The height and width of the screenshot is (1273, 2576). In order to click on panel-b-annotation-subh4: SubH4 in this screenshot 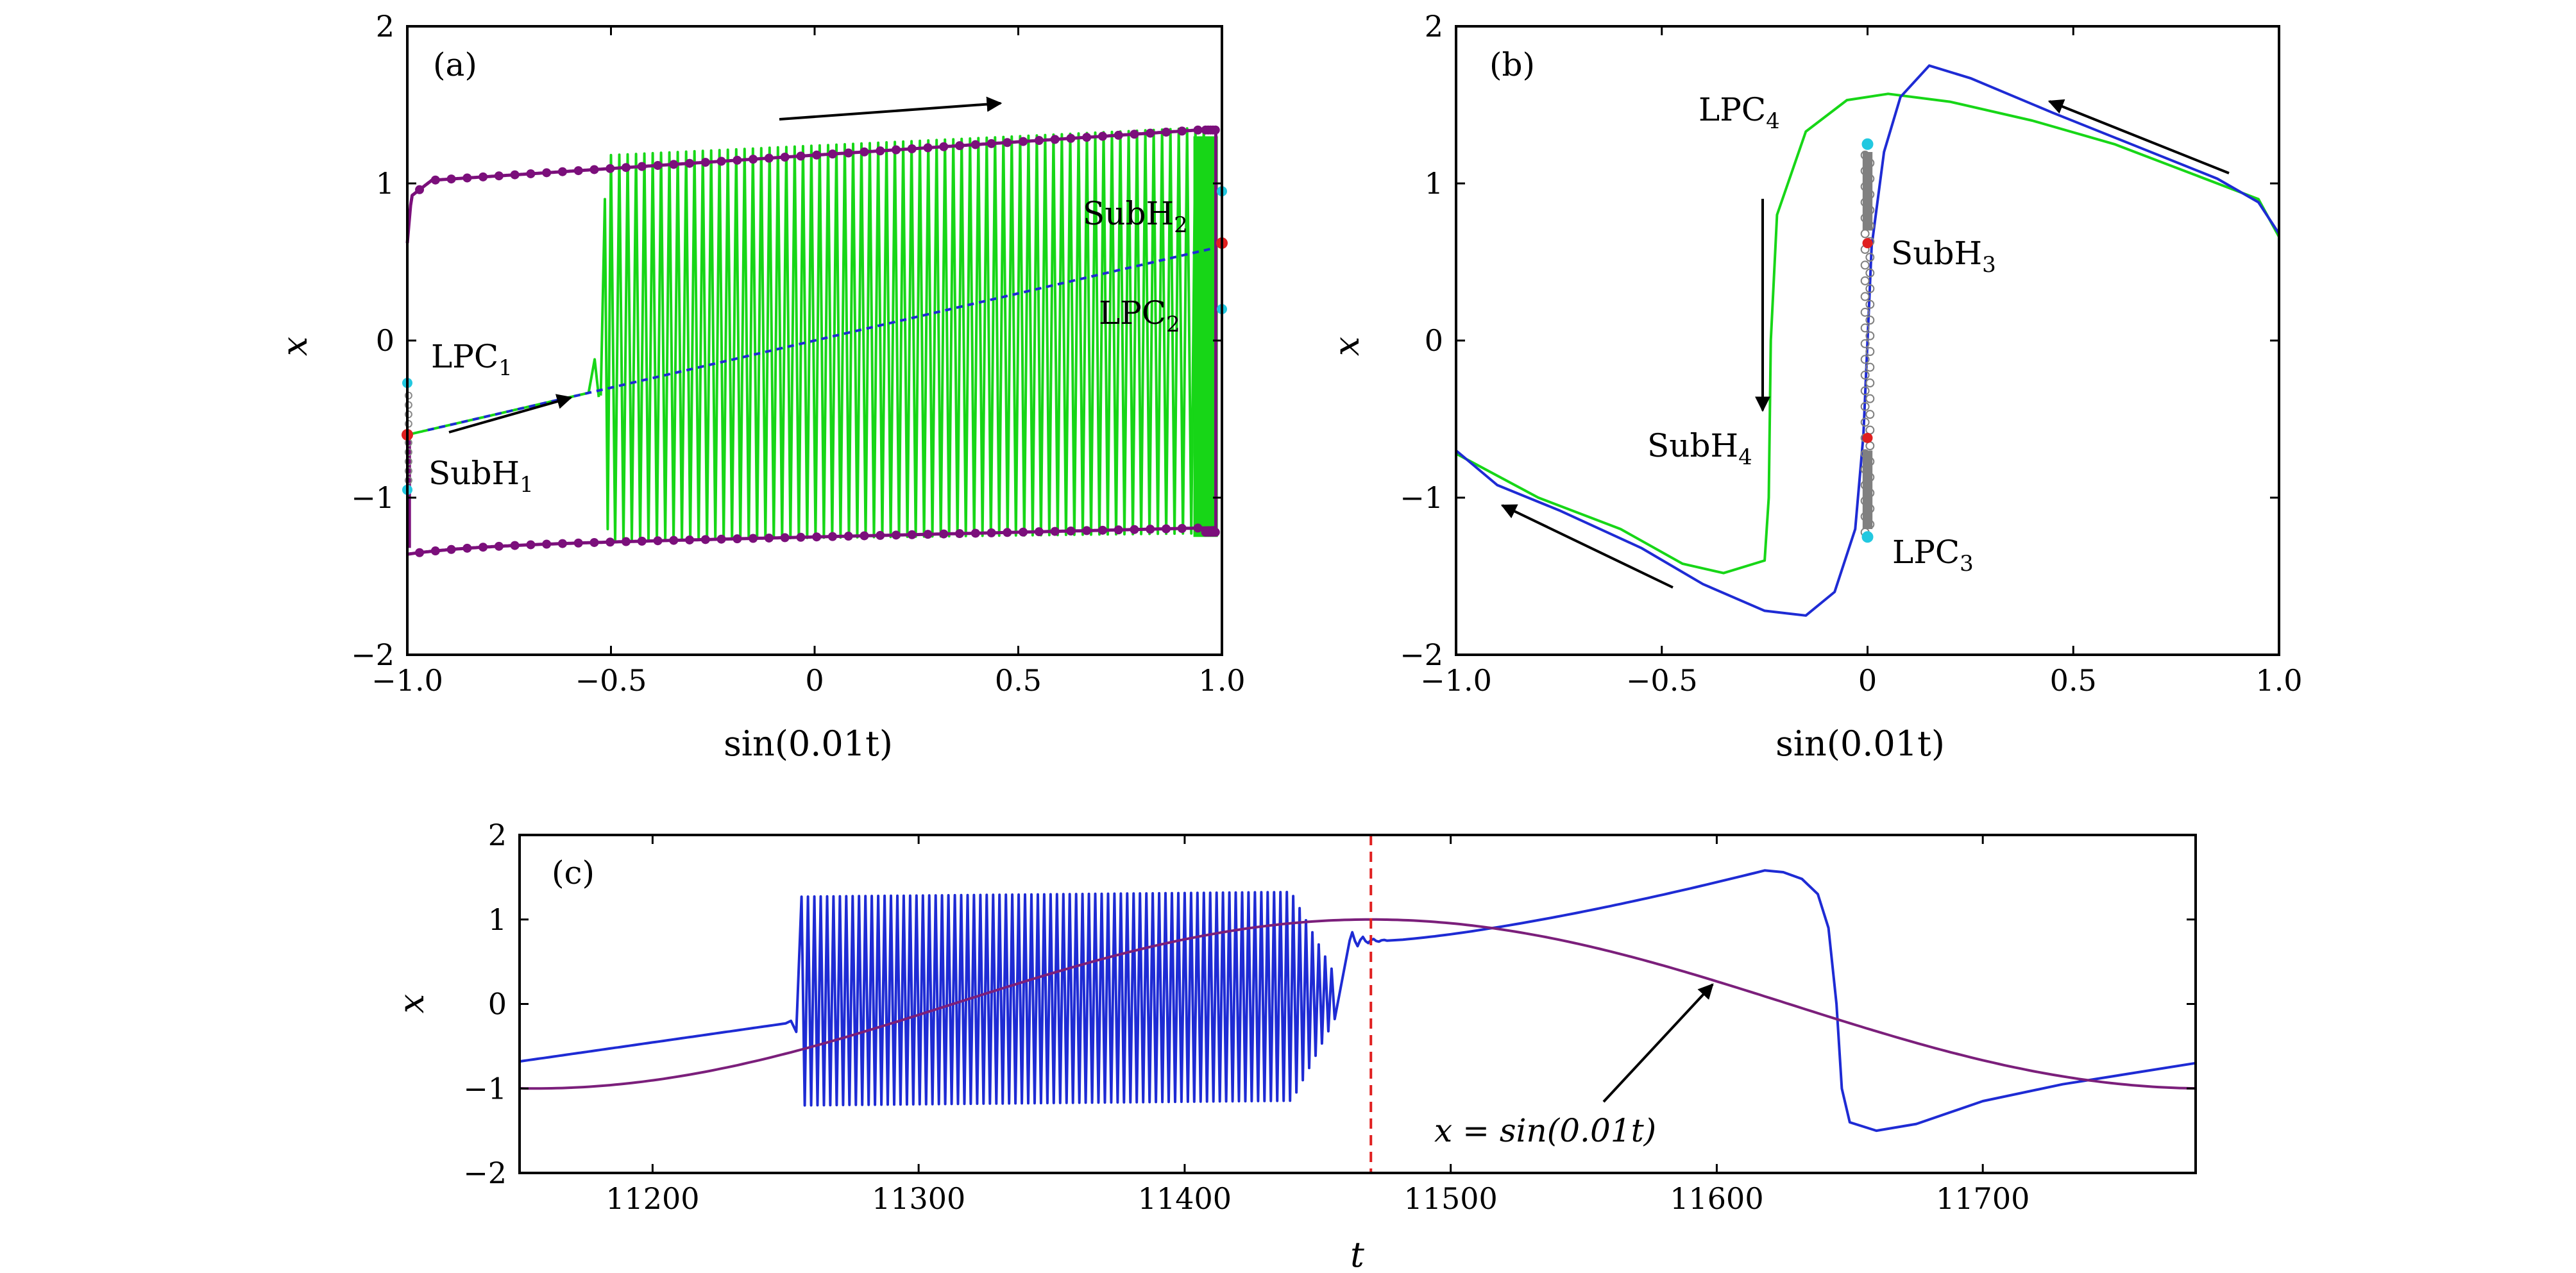, I will do `click(1699, 448)`.